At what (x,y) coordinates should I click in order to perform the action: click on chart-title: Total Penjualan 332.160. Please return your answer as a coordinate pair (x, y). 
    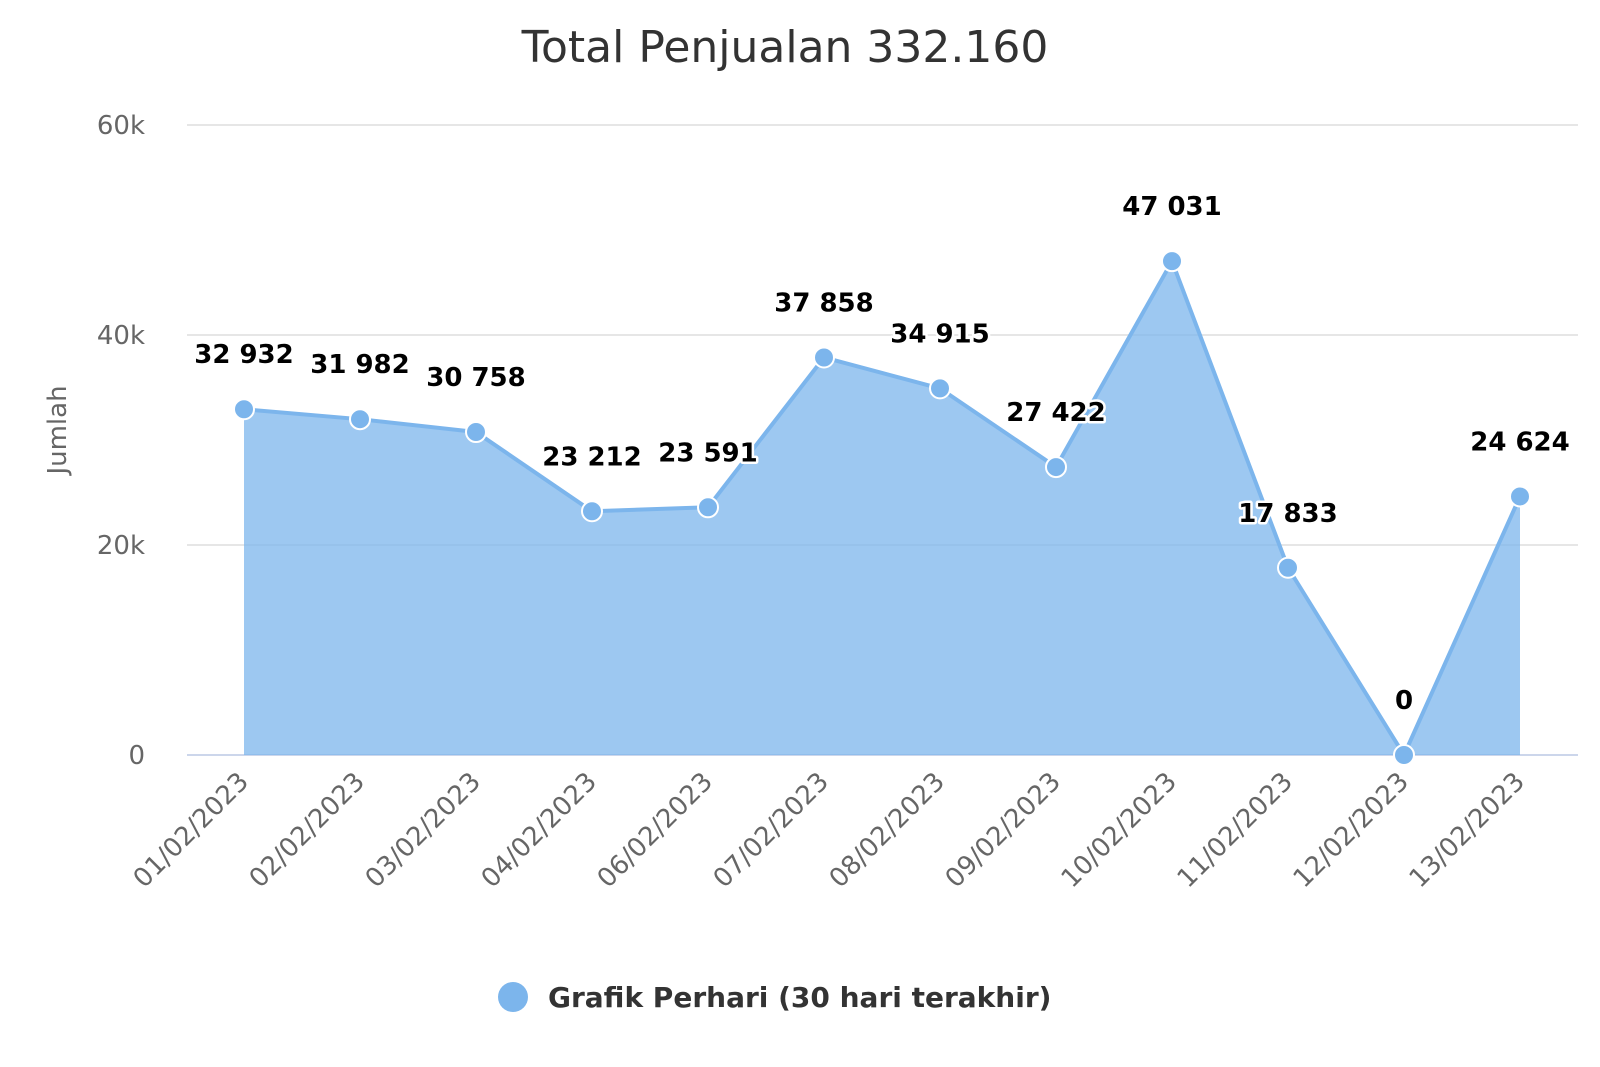
    Looking at the image, I should click on (785, 47).